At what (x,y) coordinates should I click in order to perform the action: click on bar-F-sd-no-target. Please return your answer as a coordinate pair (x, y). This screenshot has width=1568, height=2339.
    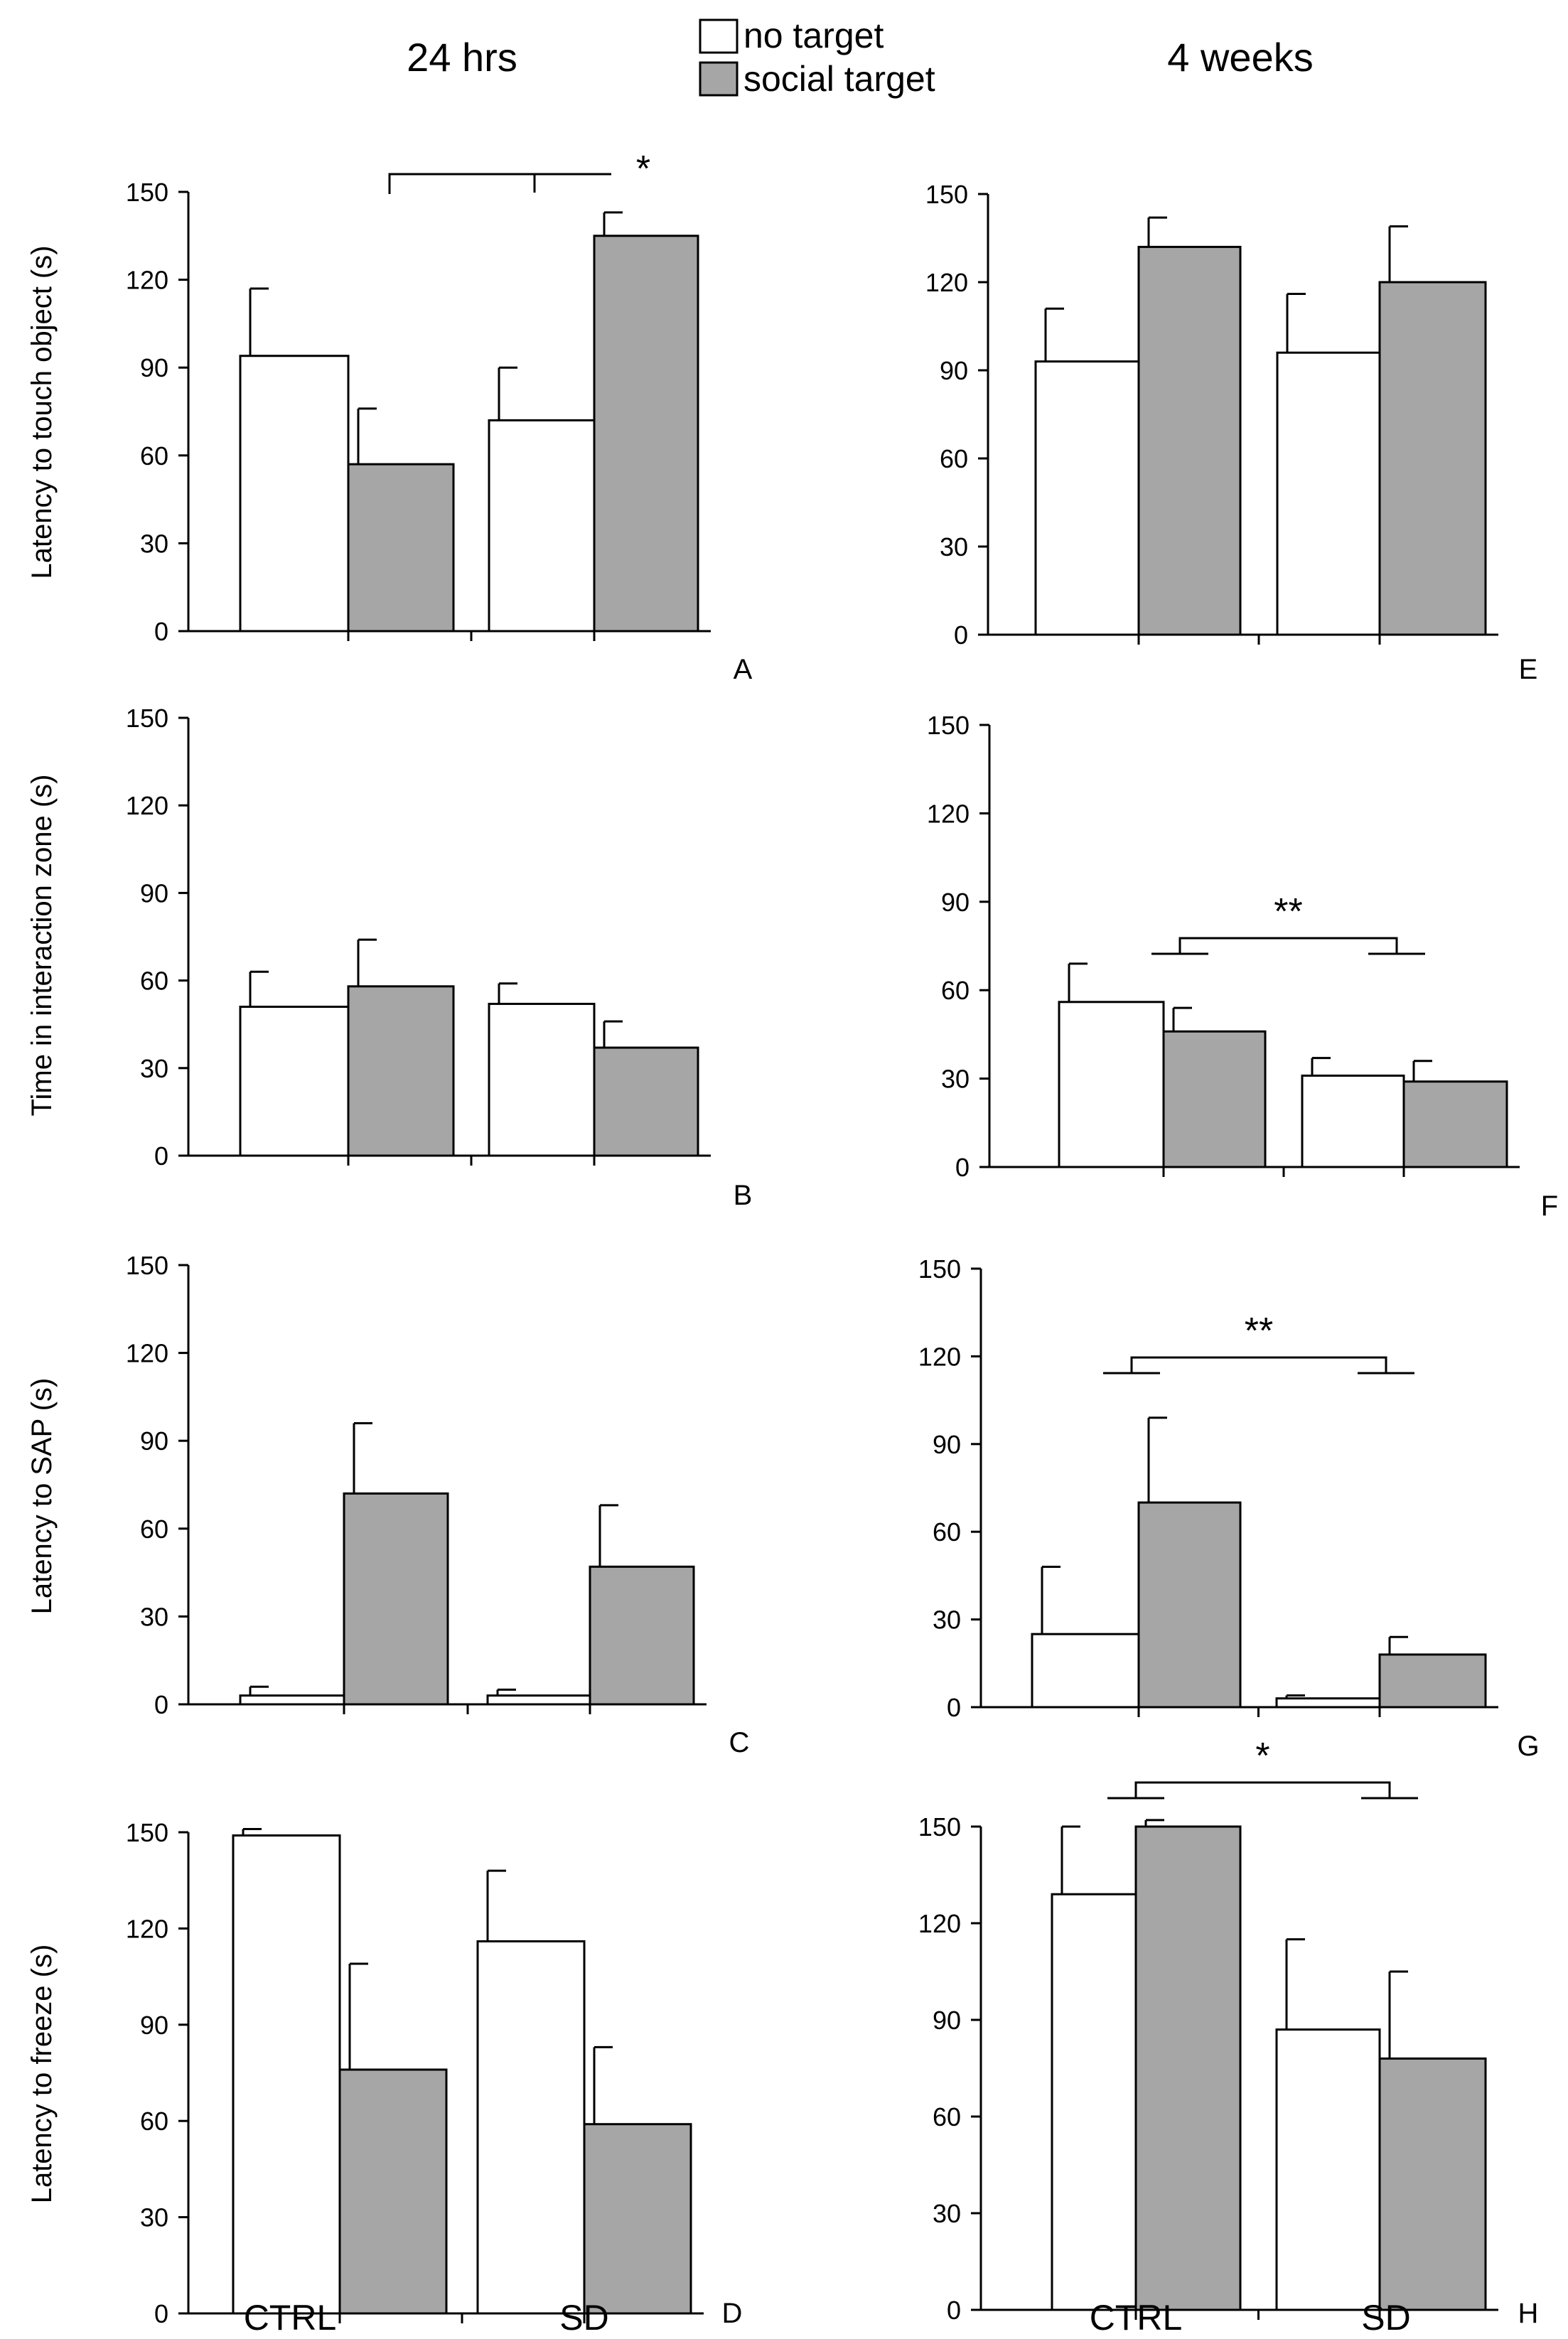
    Looking at the image, I should click on (1353, 1121).